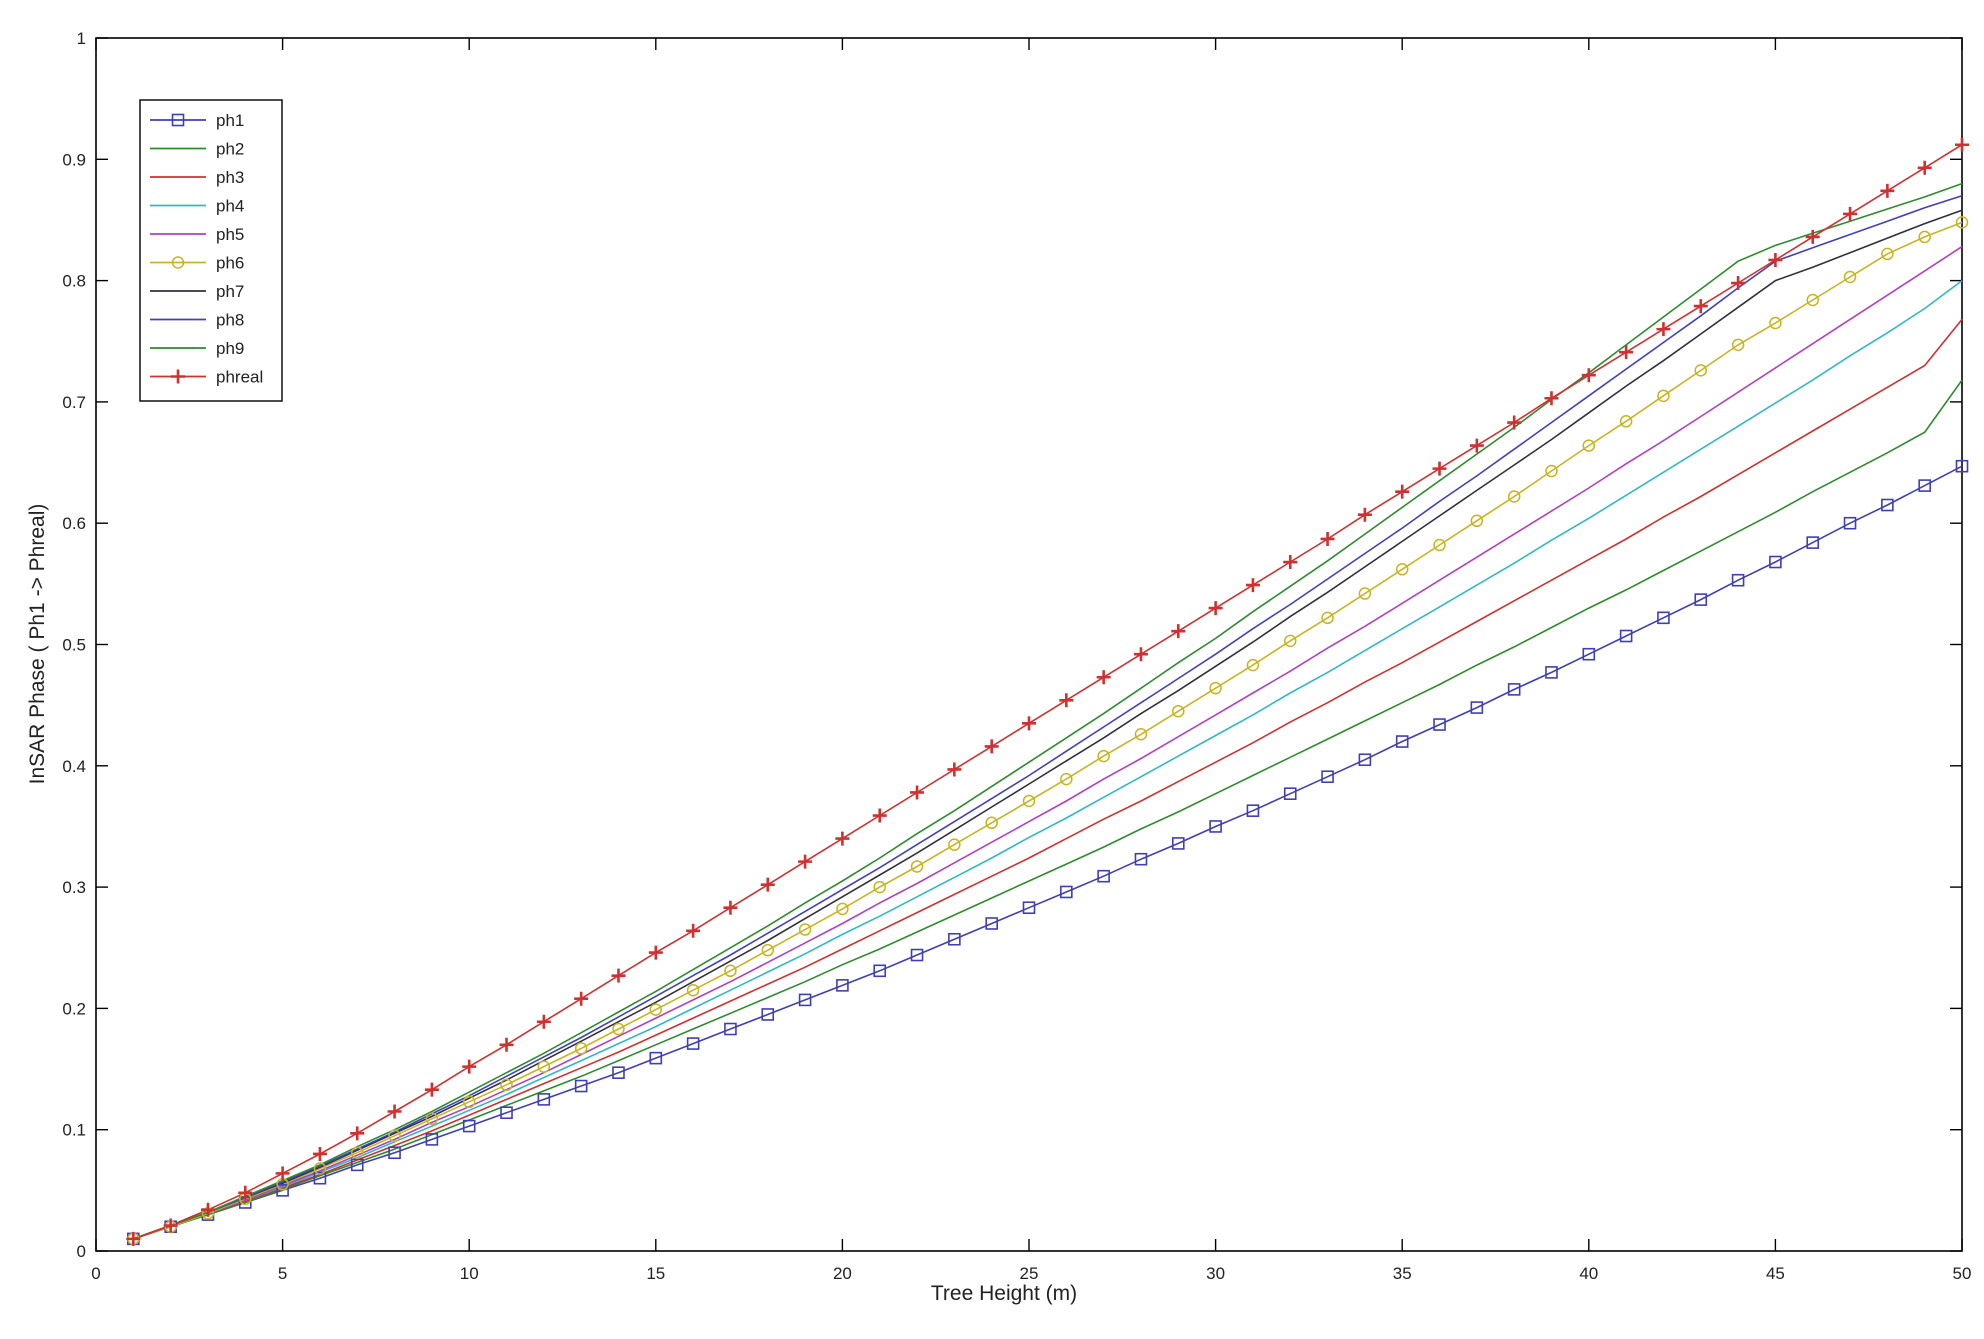  I want to click on y-tick-label: 0, so click(81, 1251).